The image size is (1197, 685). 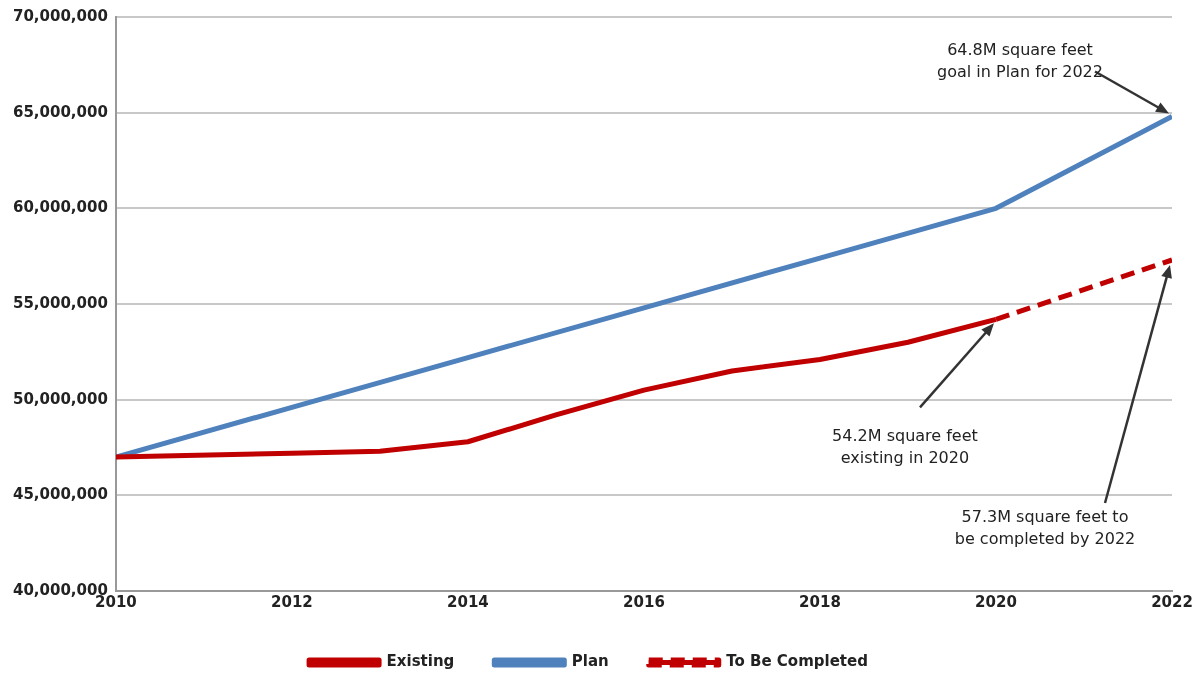 What do you see at coordinates (60, 302) in the screenshot?
I see `y-tick-label: 55,000,000` at bounding box center [60, 302].